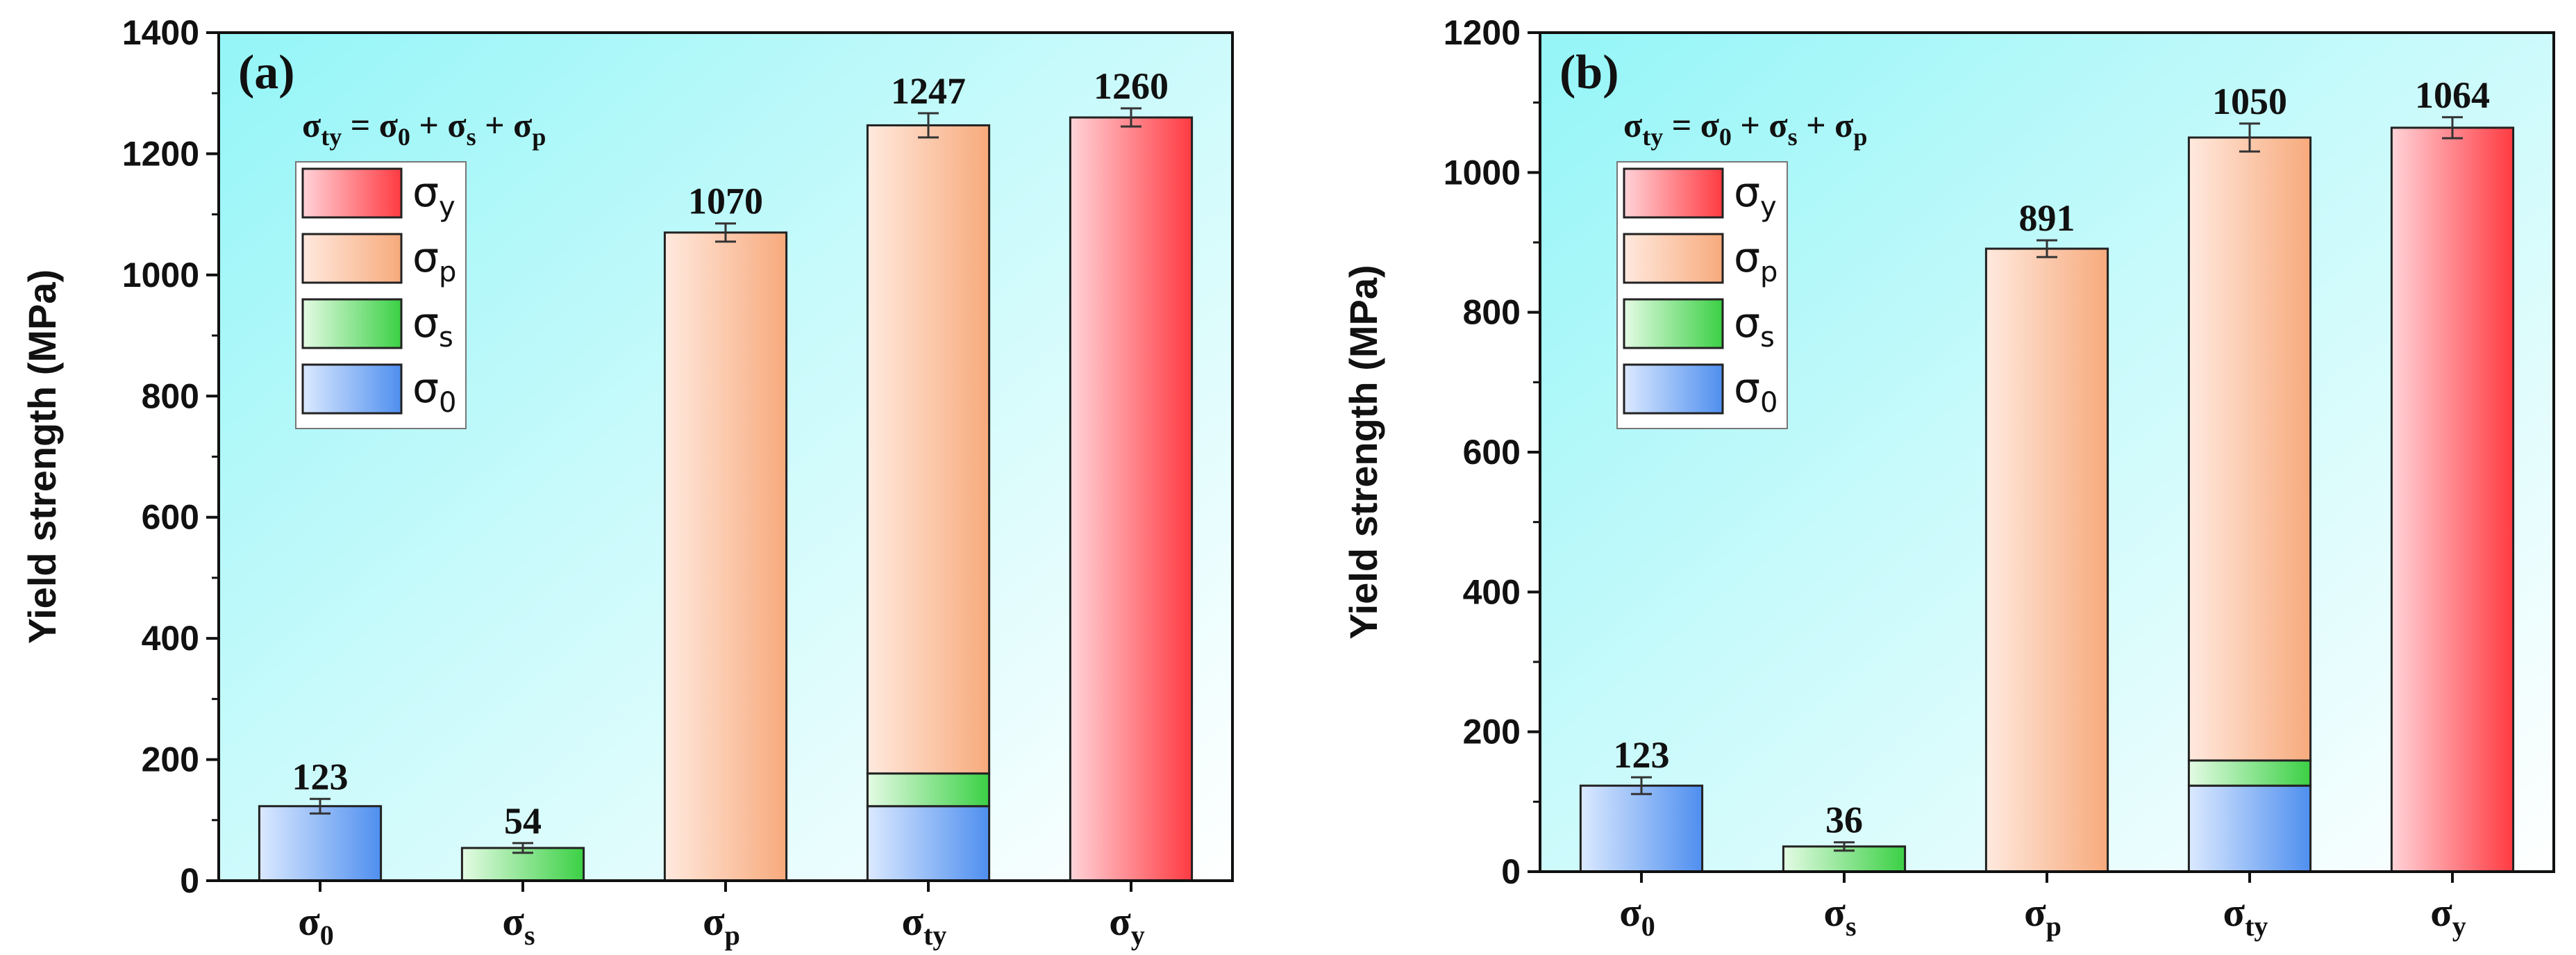 This screenshot has height=955, width=2576. I want to click on value-label: 1260, so click(1131, 86).